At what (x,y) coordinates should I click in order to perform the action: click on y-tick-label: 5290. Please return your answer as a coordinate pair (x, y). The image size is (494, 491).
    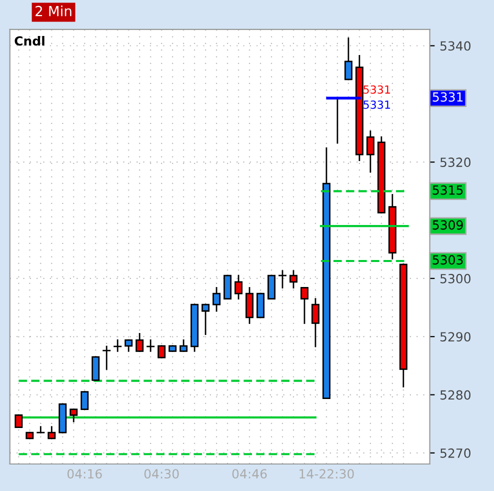
    Looking at the image, I should click on (455, 337).